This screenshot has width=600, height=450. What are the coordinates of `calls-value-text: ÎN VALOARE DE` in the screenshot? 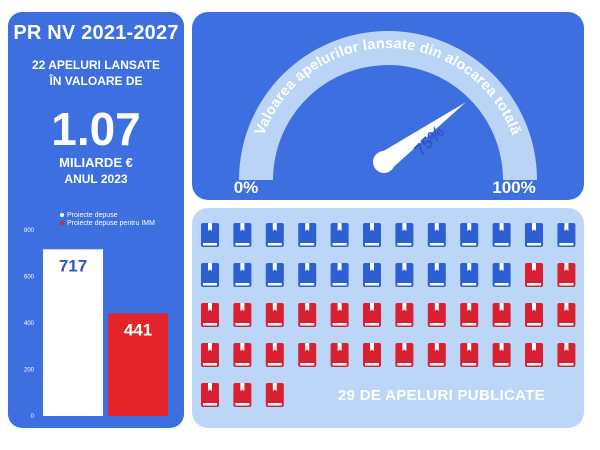 It's located at (96, 81).